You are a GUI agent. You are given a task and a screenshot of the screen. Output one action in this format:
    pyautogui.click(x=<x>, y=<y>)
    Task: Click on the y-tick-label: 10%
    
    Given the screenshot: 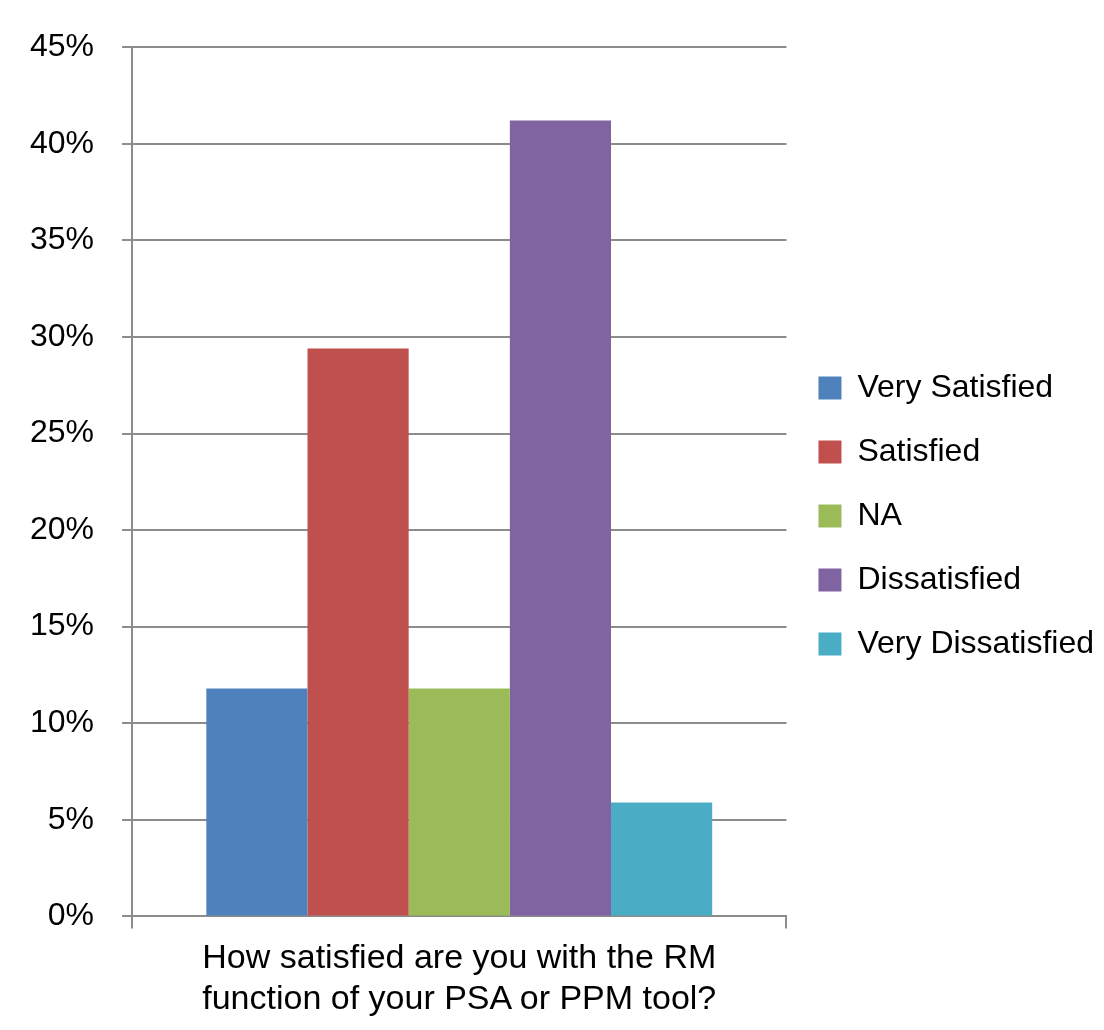 What is the action you would take?
    pyautogui.click(x=62, y=721)
    